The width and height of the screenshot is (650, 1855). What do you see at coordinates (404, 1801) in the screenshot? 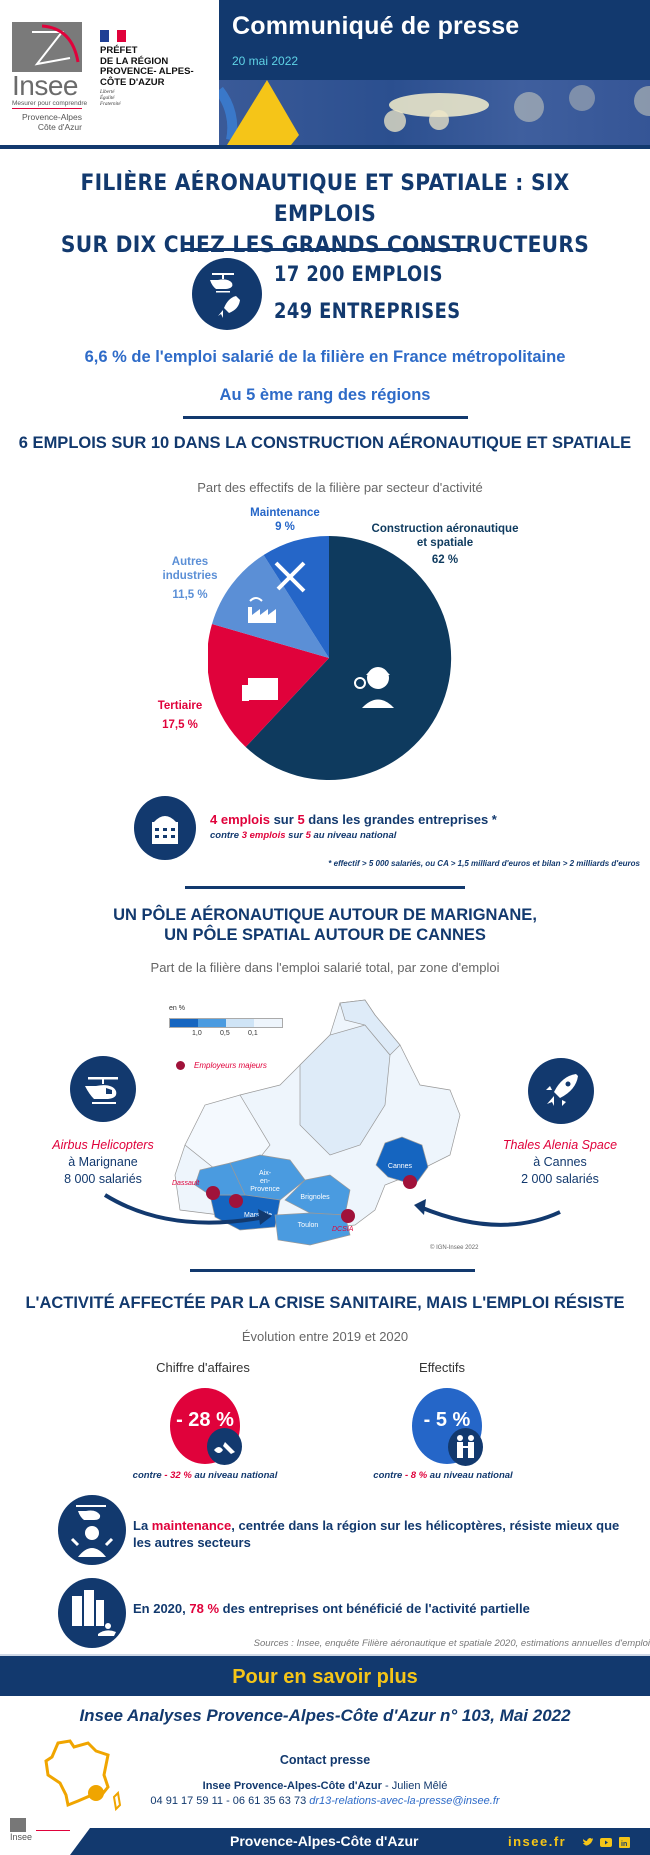
I see `contact-email-link: dr13-relations-avec-la-presse@insee.fr` at bounding box center [404, 1801].